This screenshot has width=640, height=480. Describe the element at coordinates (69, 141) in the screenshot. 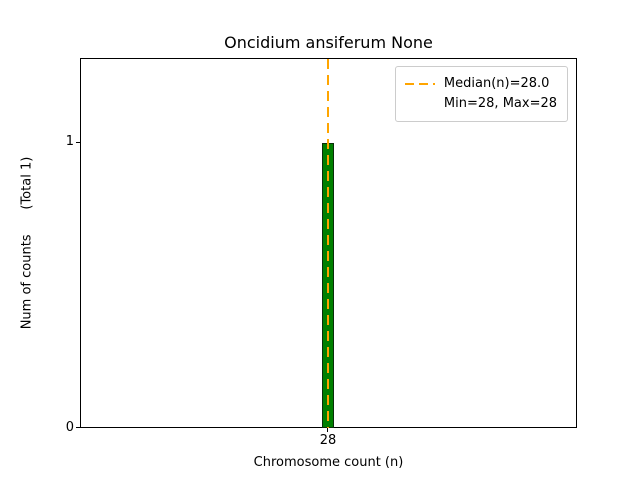

I see `y-tick-label-1: 1` at that location.